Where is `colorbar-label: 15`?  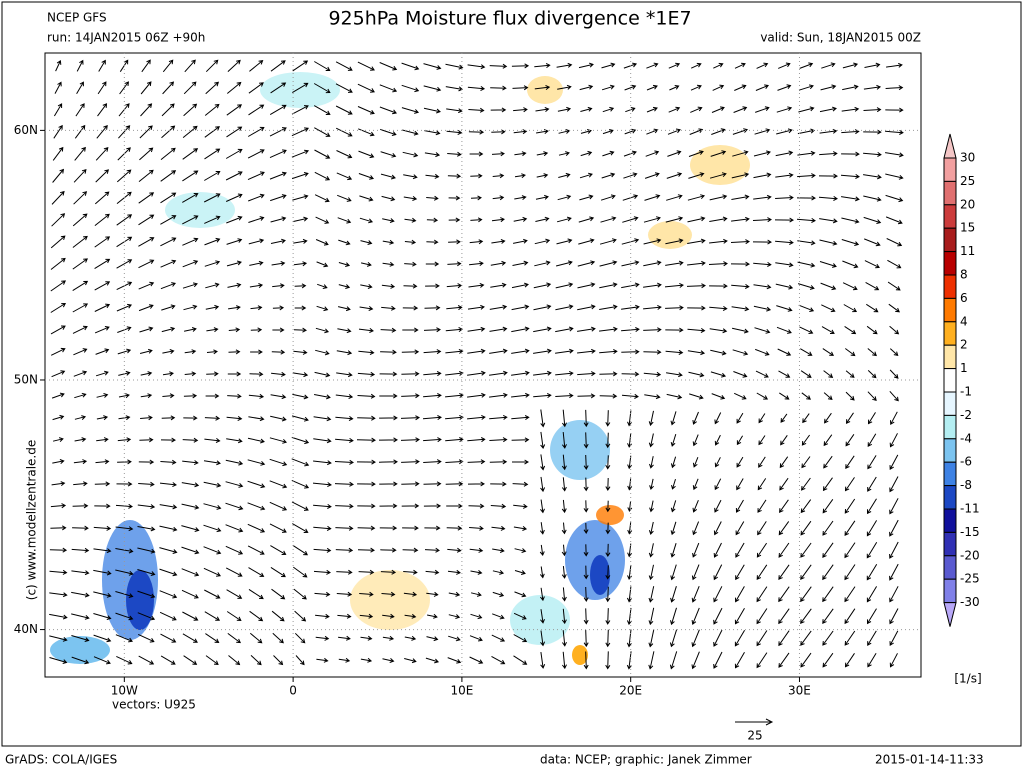 colorbar-label: 15 is located at coordinates (967, 228).